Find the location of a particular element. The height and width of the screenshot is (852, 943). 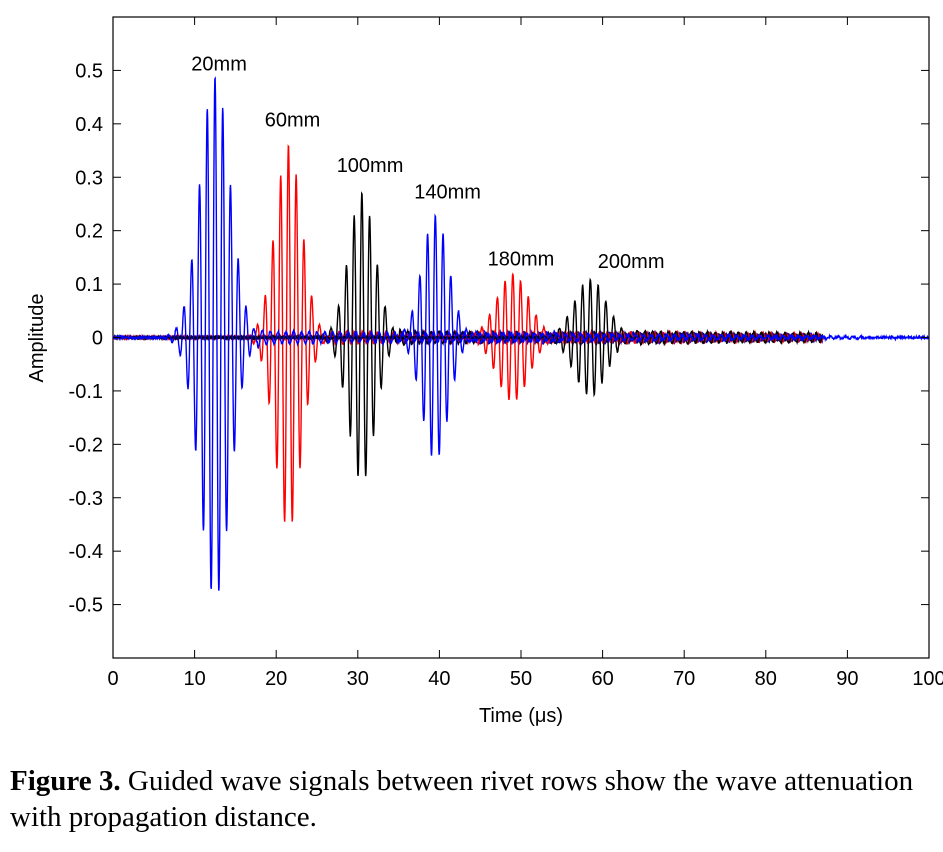

distance-annotation: 180mm is located at coordinates (521, 259).